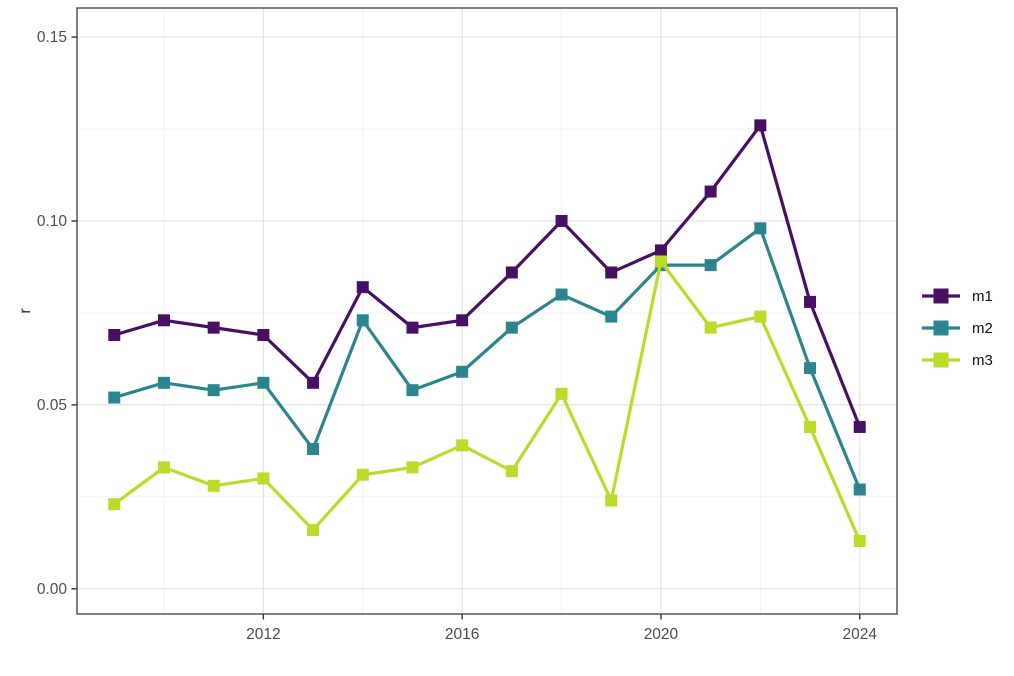 This screenshot has width=1014, height=676. I want to click on legend-item-m3: m3, so click(957, 360).